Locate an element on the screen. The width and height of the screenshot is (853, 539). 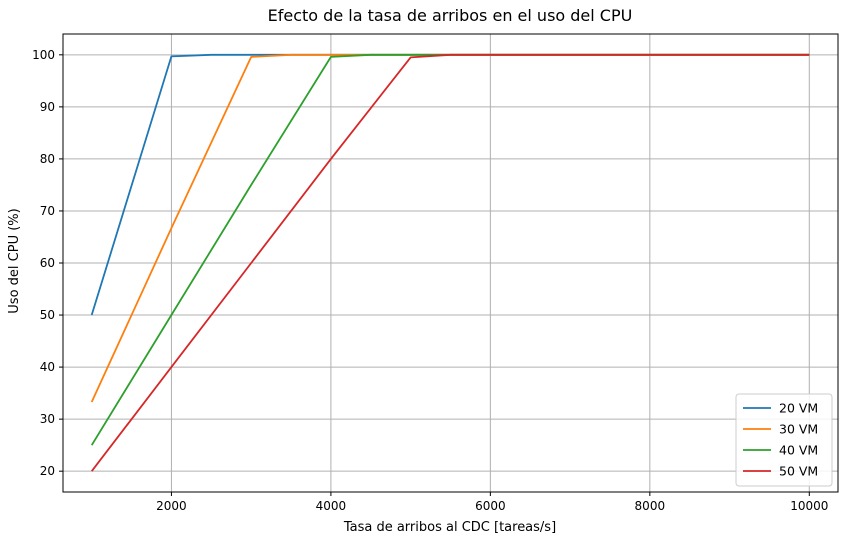
y-tick-label: 90 is located at coordinates (47, 107).